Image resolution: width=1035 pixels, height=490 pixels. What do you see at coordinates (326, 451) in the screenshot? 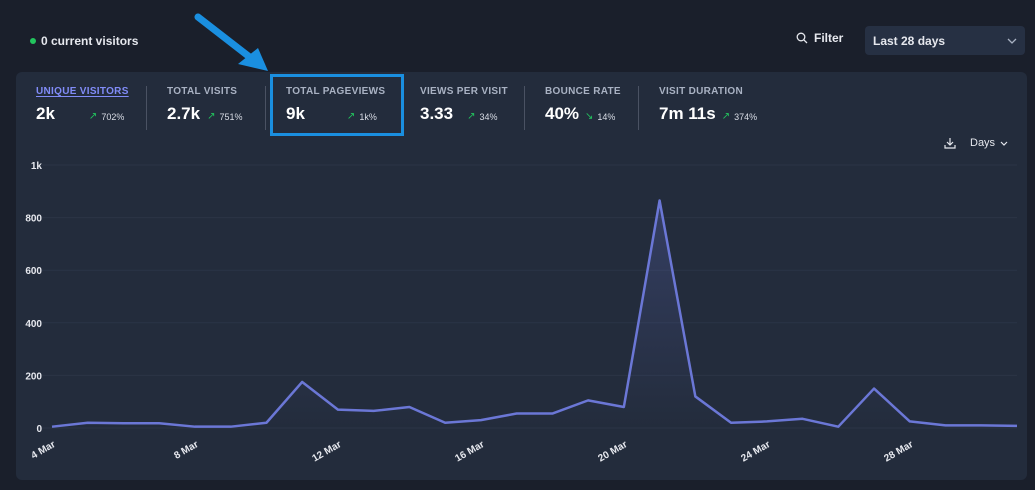
I see `x-tick-label: 12 Mar` at bounding box center [326, 451].